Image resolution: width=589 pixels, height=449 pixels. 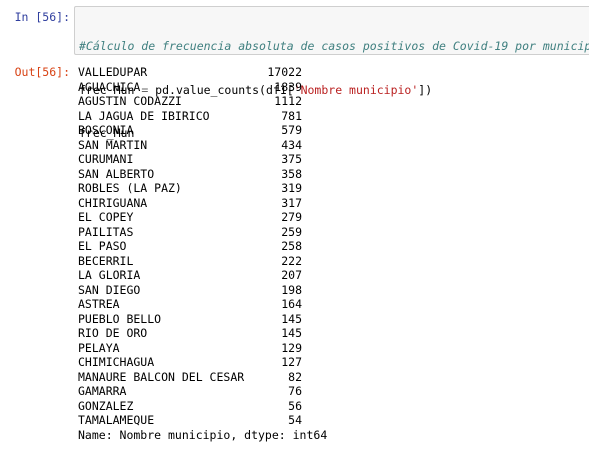 What do you see at coordinates (291, 115) in the screenshot?
I see `municipio-count: 781` at bounding box center [291, 115].